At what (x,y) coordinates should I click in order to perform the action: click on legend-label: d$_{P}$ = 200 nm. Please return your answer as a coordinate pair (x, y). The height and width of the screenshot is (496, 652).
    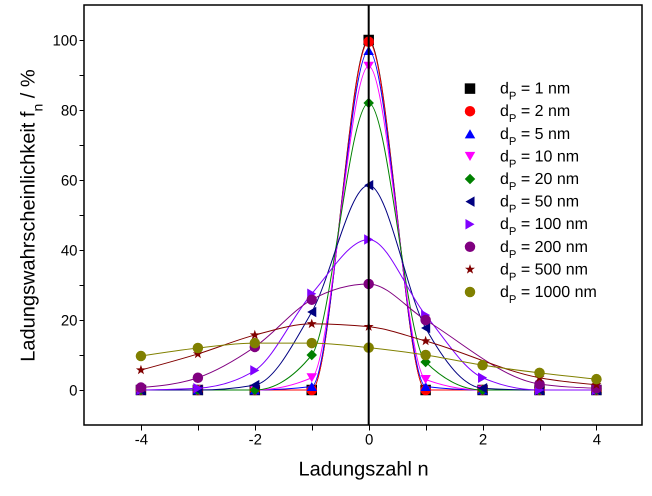
    Looking at the image, I should click on (544, 249).